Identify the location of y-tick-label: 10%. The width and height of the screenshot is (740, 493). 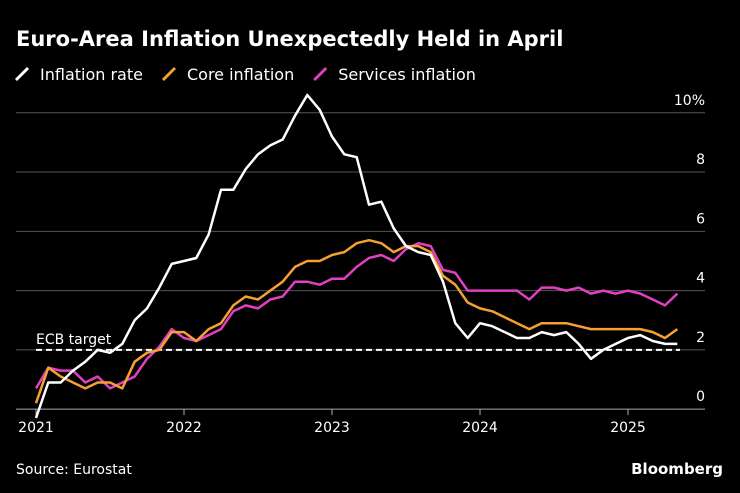
(689, 101).